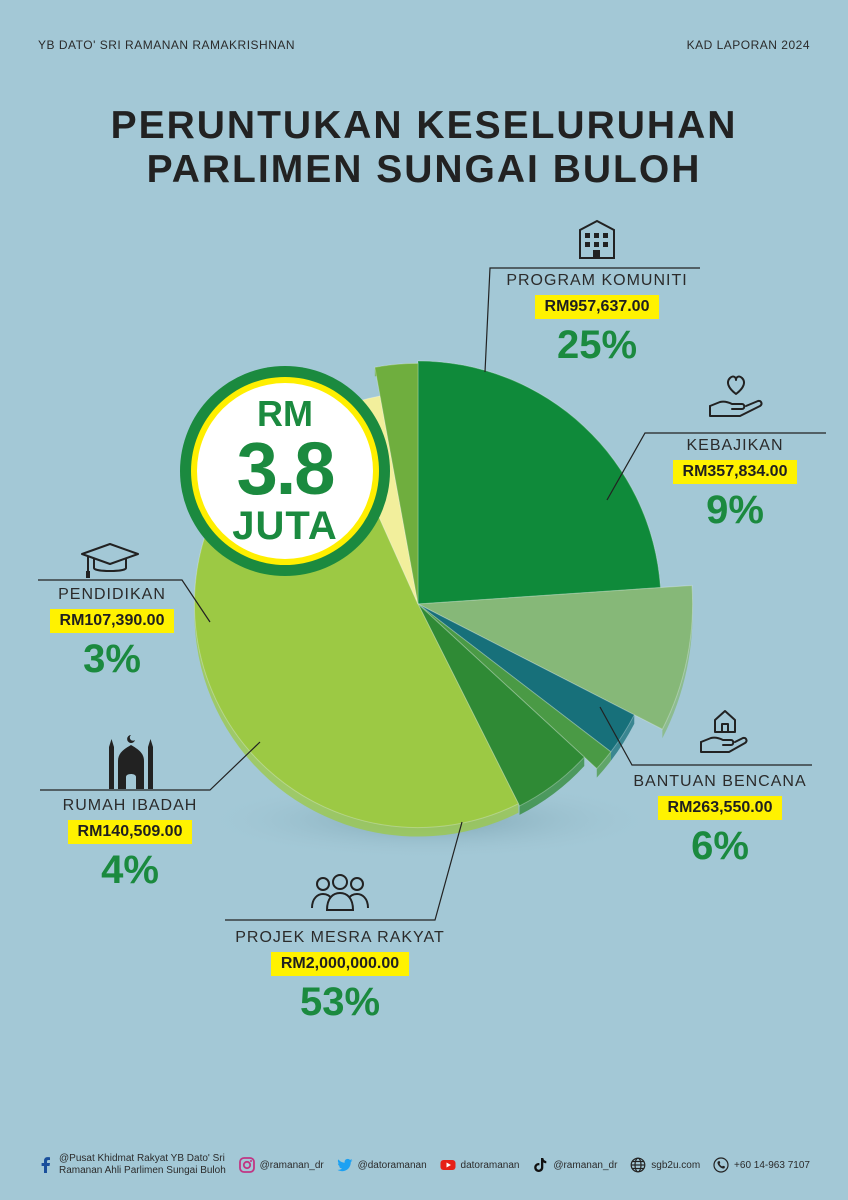  Describe the element at coordinates (597, 345) in the screenshot. I see `label-program-pct: 25%` at that location.